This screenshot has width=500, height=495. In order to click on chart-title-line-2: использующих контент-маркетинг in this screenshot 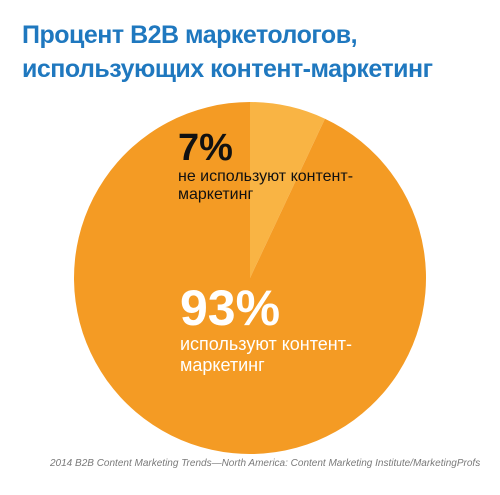, I will do `click(227, 69)`.